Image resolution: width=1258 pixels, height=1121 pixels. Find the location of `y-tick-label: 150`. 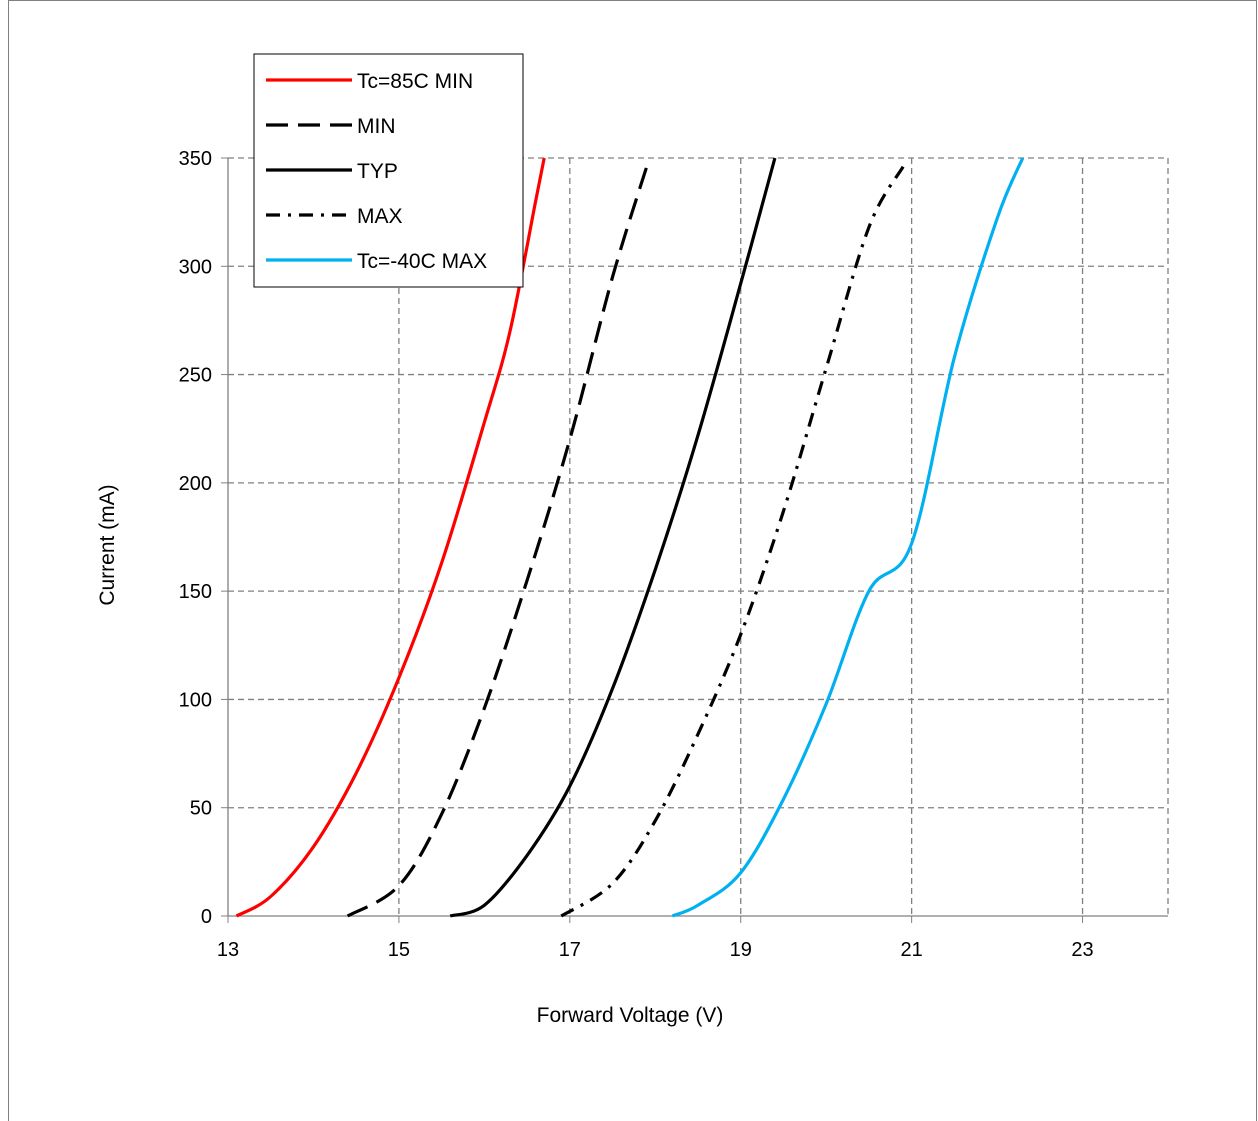

y-tick-label: 150 is located at coordinates (195, 592).